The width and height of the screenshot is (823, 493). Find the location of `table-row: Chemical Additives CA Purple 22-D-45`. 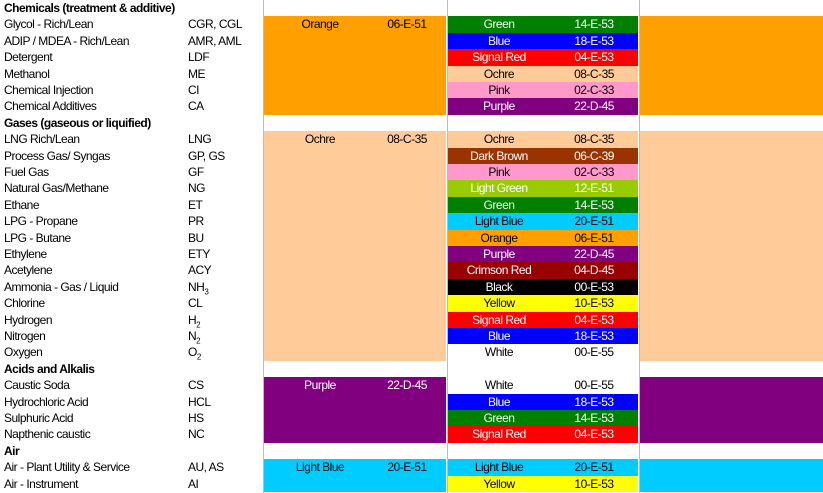

table-row: Chemical Additives CA Purple 22-D-45 is located at coordinates (411, 106).